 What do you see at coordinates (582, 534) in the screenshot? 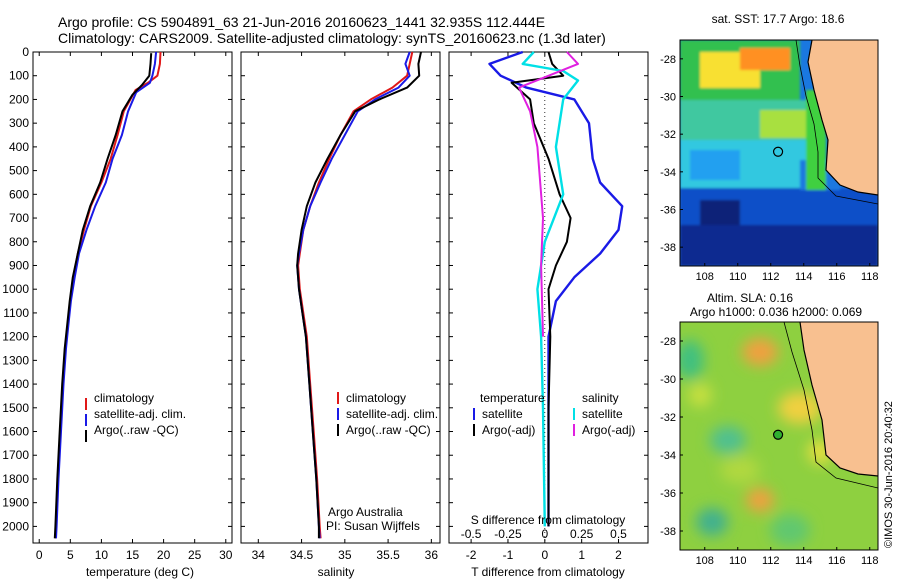
I see `x-tick-label-secondary: 0.25` at bounding box center [582, 534].